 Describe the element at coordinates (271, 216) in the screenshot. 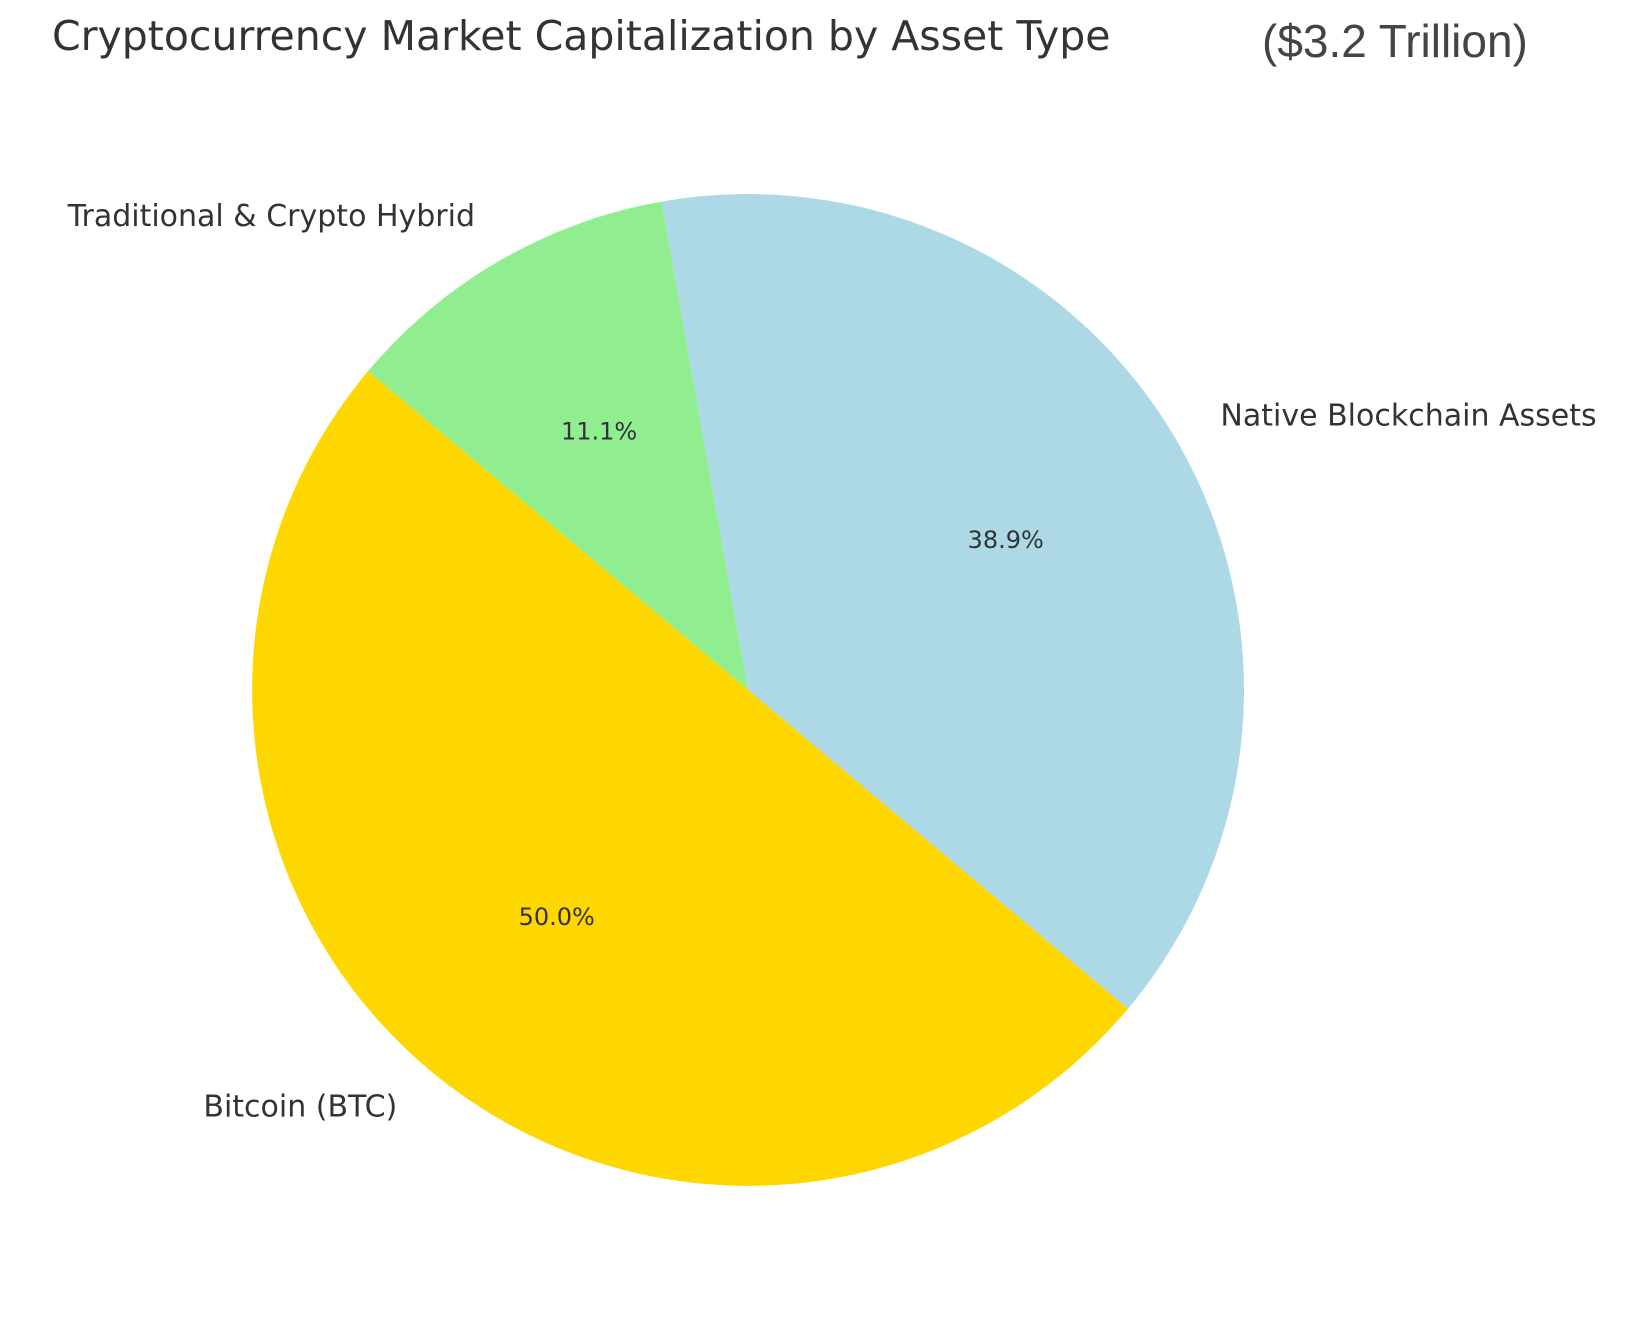

I see `slice-category-label: Traditional & Crypto Hybrid` at that location.